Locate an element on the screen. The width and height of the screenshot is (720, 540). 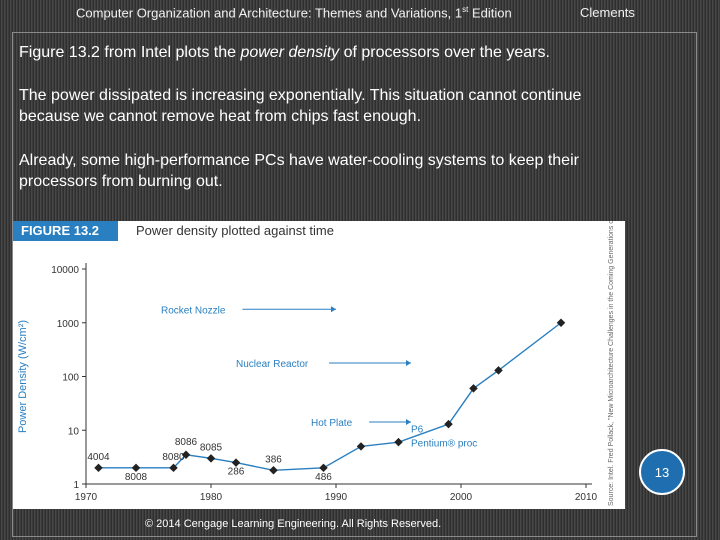
point-label: 8085 is located at coordinates (211, 447).